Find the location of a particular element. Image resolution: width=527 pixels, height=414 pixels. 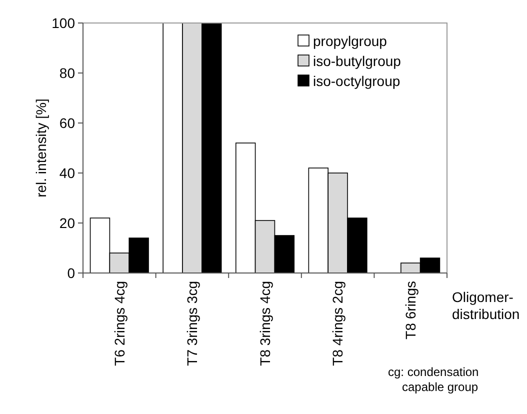

legend-label: iso-butylgroup is located at coordinates (357, 60).